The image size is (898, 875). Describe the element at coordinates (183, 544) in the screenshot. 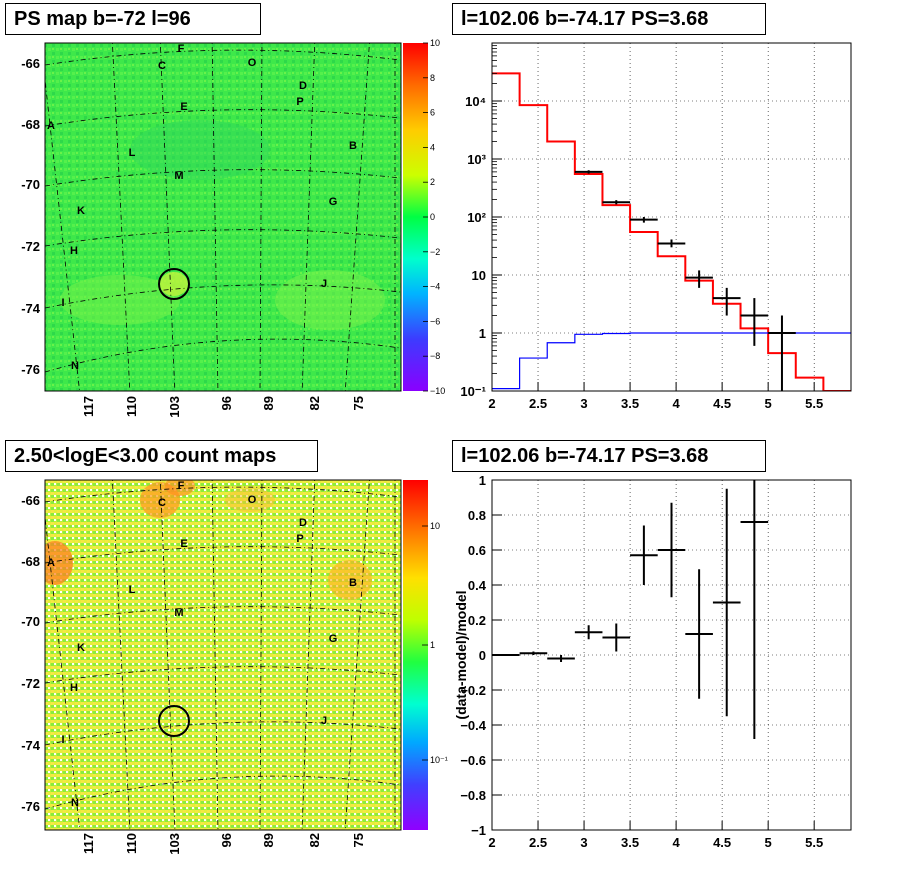

I see `map-letter-E: E` at that location.